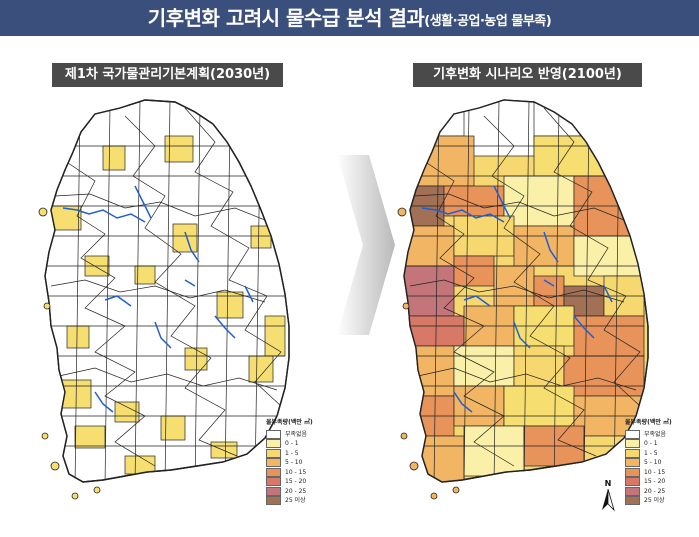 The width and height of the screenshot is (699, 537). What do you see at coordinates (366, 245) in the screenshot?
I see `chevron-right-arrow-icon` at bounding box center [366, 245].